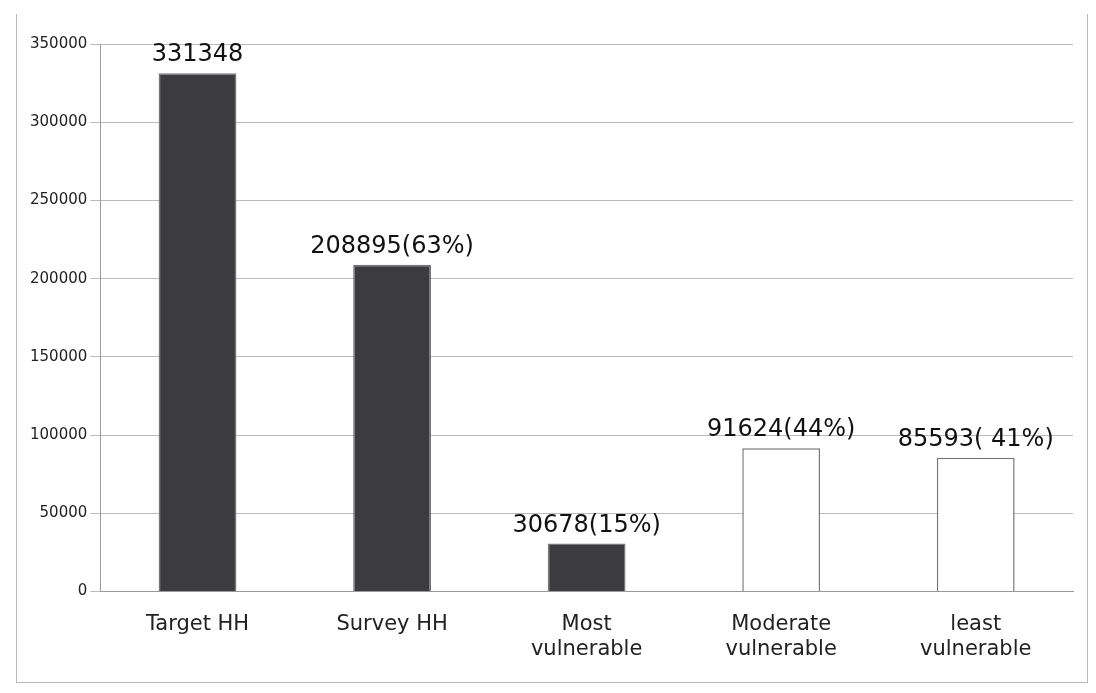  Describe the element at coordinates (586, 635) in the screenshot. I see `x-tick-label: Most vulnerable` at that location.